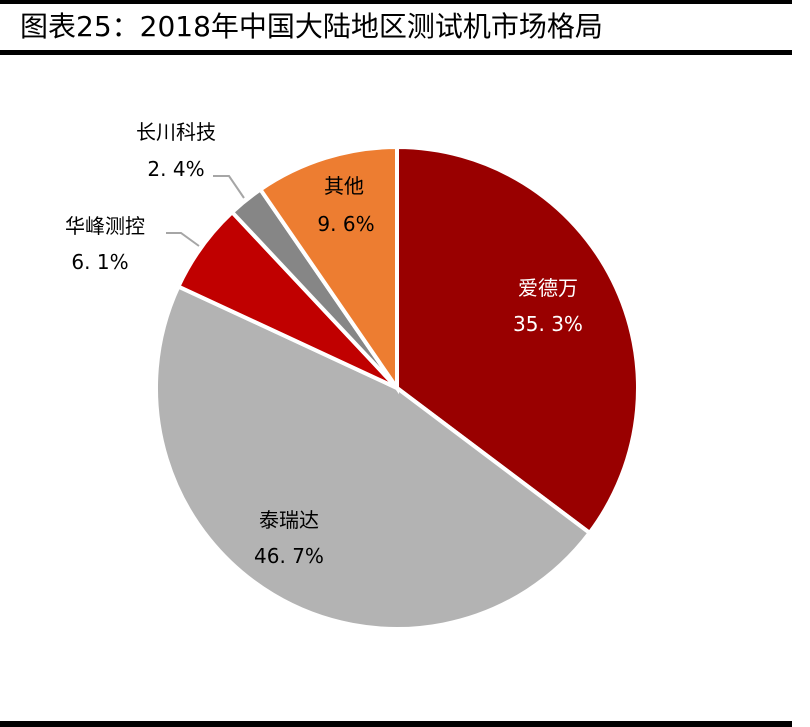 The image size is (810, 727). What do you see at coordinates (99, 262) in the screenshot?
I see `label-huafeng-pct: 6. 1%` at bounding box center [99, 262].